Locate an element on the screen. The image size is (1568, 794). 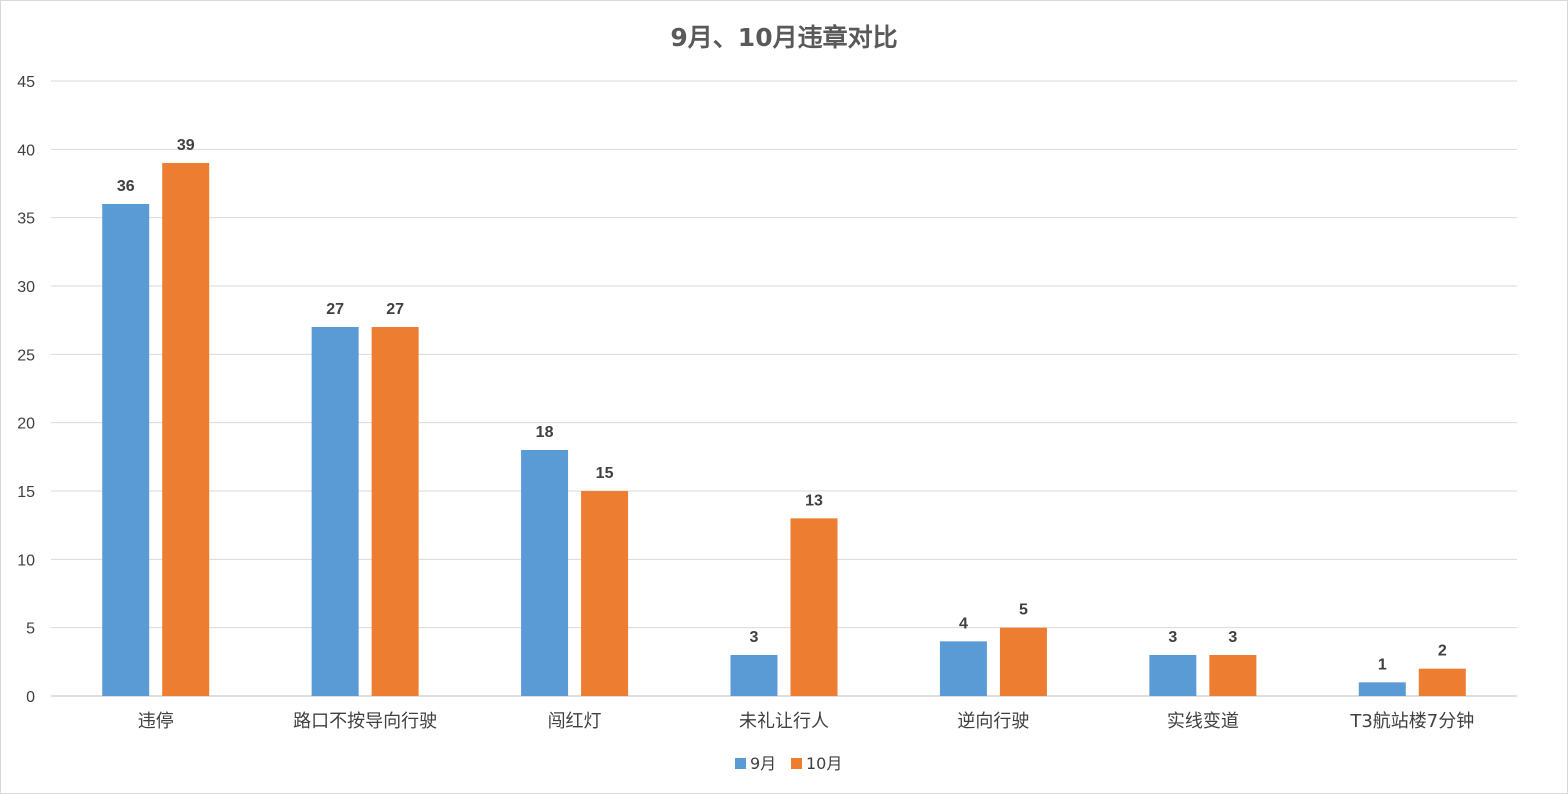
data-label: 2 is located at coordinates (1442, 651).